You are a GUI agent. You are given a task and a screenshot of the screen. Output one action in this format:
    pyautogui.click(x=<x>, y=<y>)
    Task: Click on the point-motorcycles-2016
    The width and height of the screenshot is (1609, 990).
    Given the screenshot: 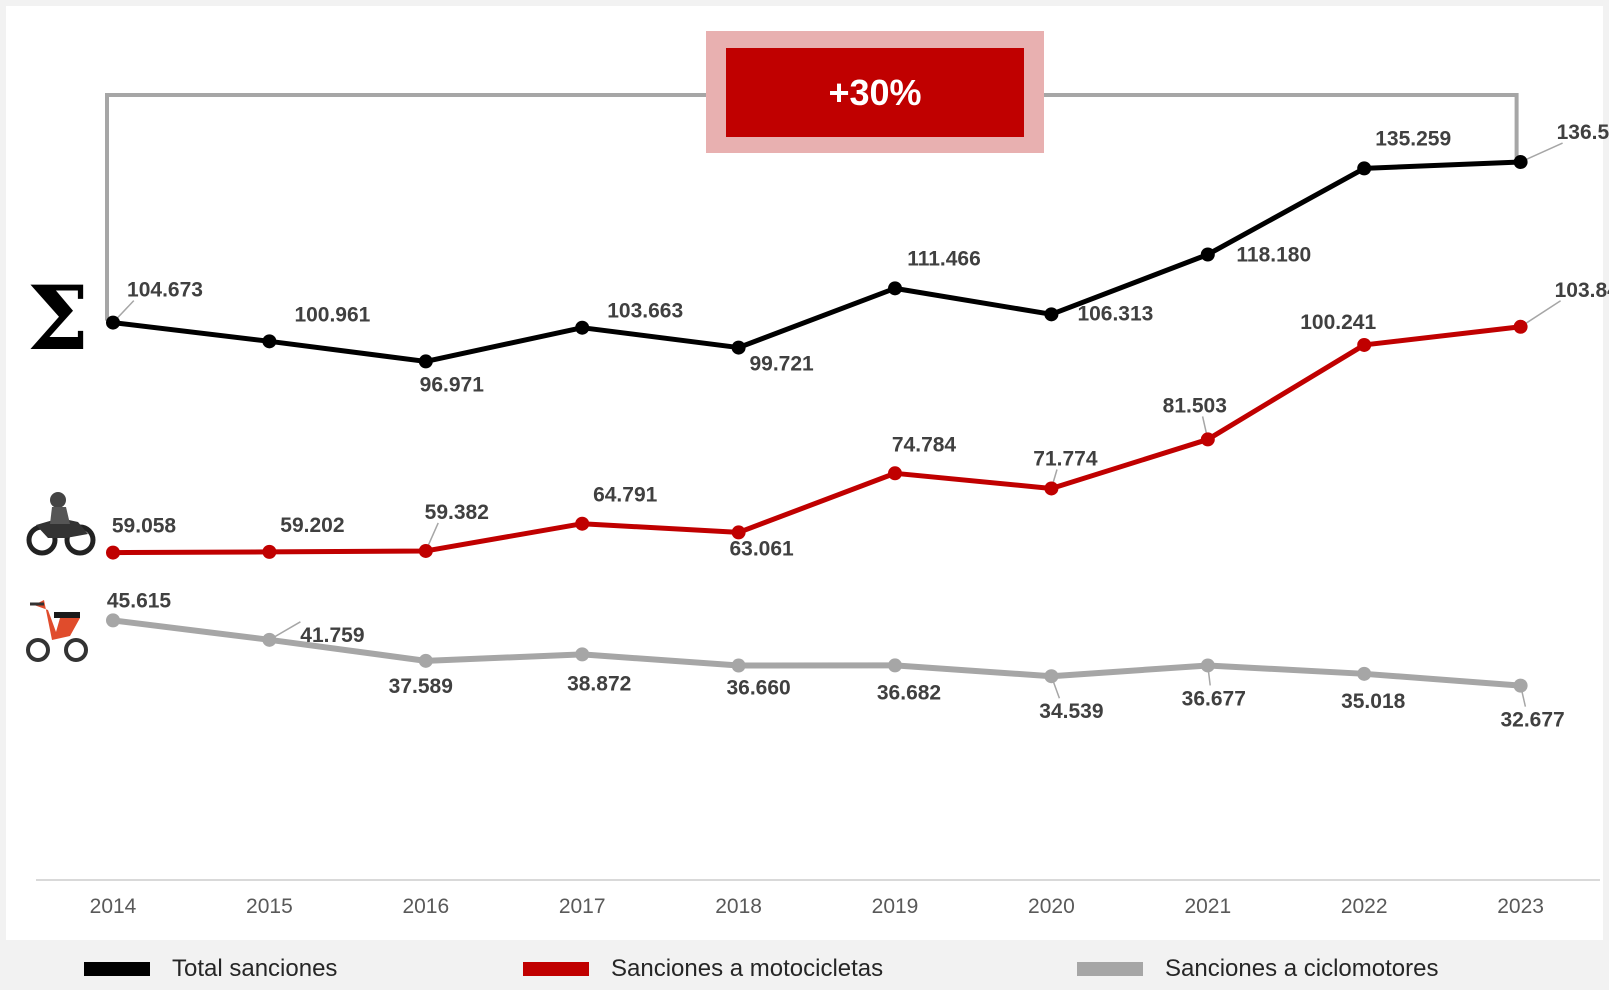 What is the action you would take?
    pyautogui.click(x=425, y=550)
    